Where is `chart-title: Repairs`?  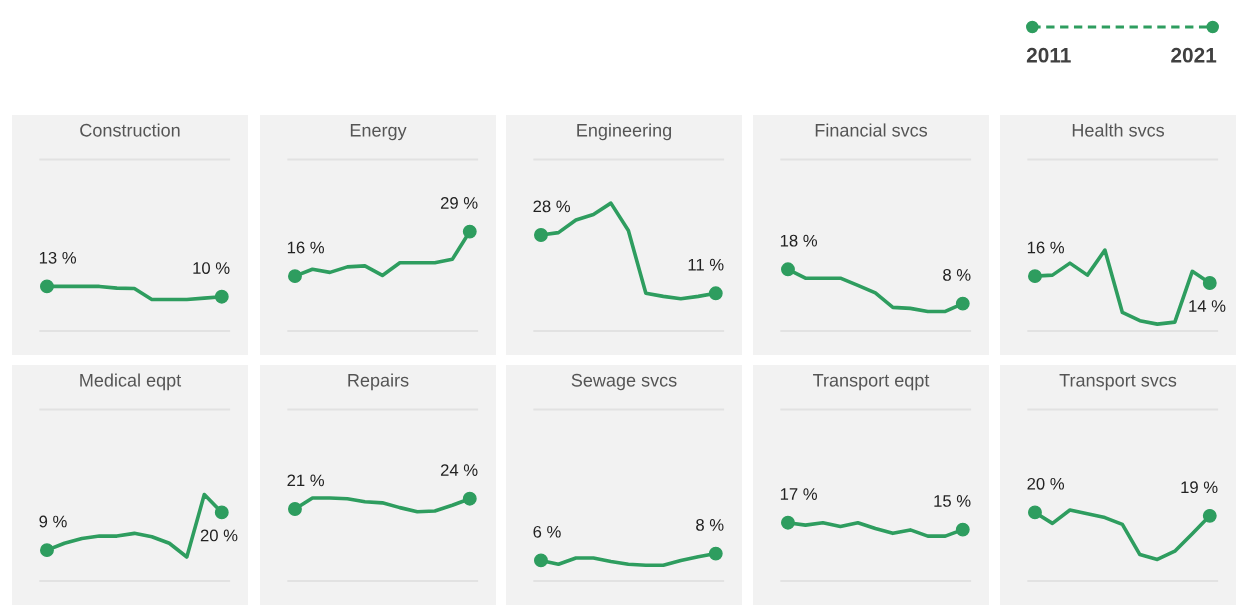
chart-title: Repairs is located at coordinates (378, 382).